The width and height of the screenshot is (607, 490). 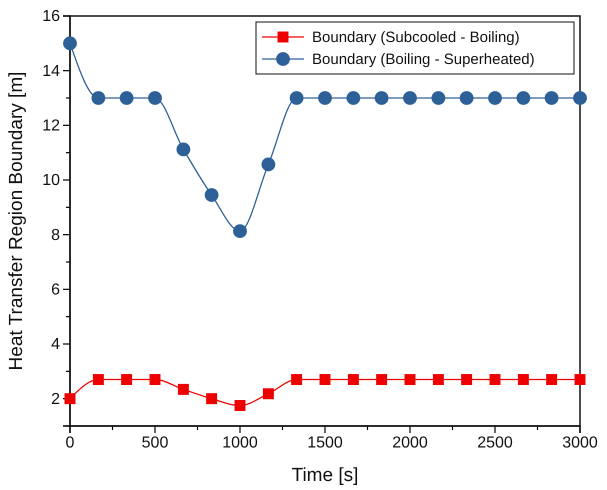 I want to click on y-tick-label: 8, so click(x=55, y=235).